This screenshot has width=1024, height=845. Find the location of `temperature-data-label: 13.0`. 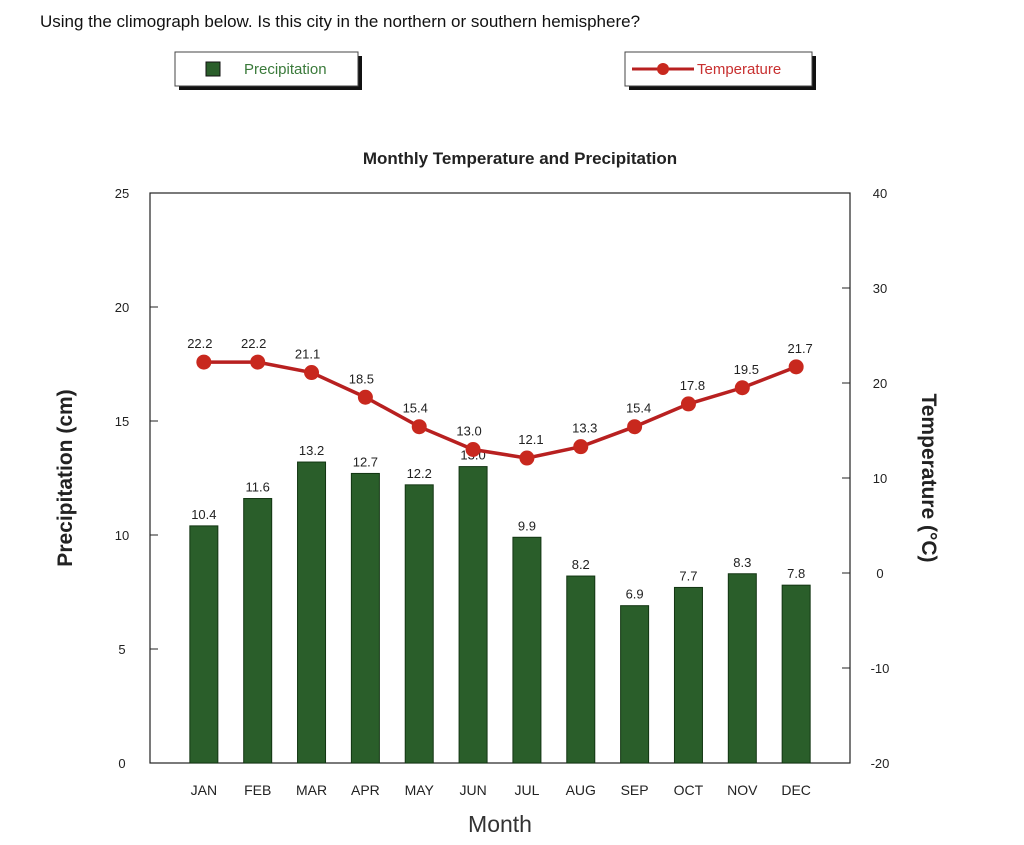

temperature-data-label: 13.0 is located at coordinates (468, 431).